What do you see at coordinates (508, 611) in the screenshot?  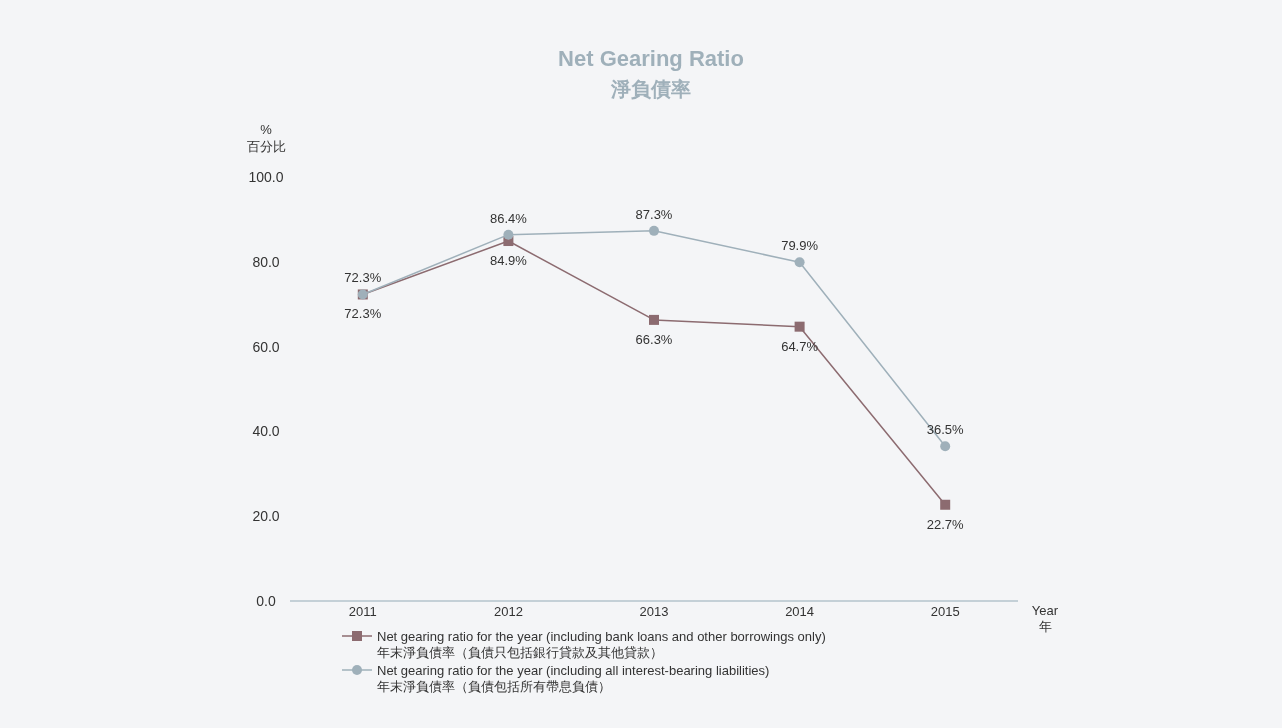 I see `x-tick-label: 2012` at bounding box center [508, 611].